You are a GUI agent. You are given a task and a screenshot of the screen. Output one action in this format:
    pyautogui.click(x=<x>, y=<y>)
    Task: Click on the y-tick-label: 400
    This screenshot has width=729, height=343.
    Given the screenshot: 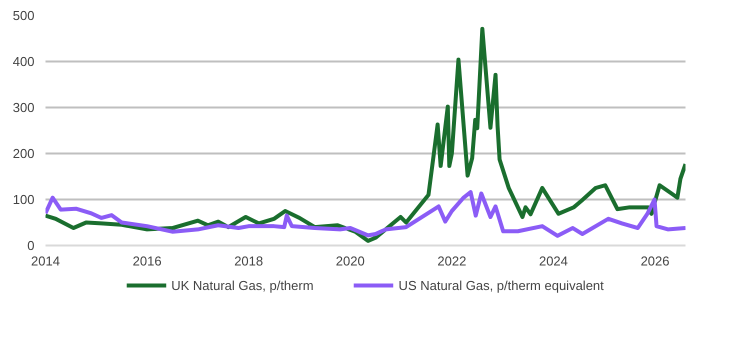 What is the action you would take?
    pyautogui.click(x=23, y=61)
    